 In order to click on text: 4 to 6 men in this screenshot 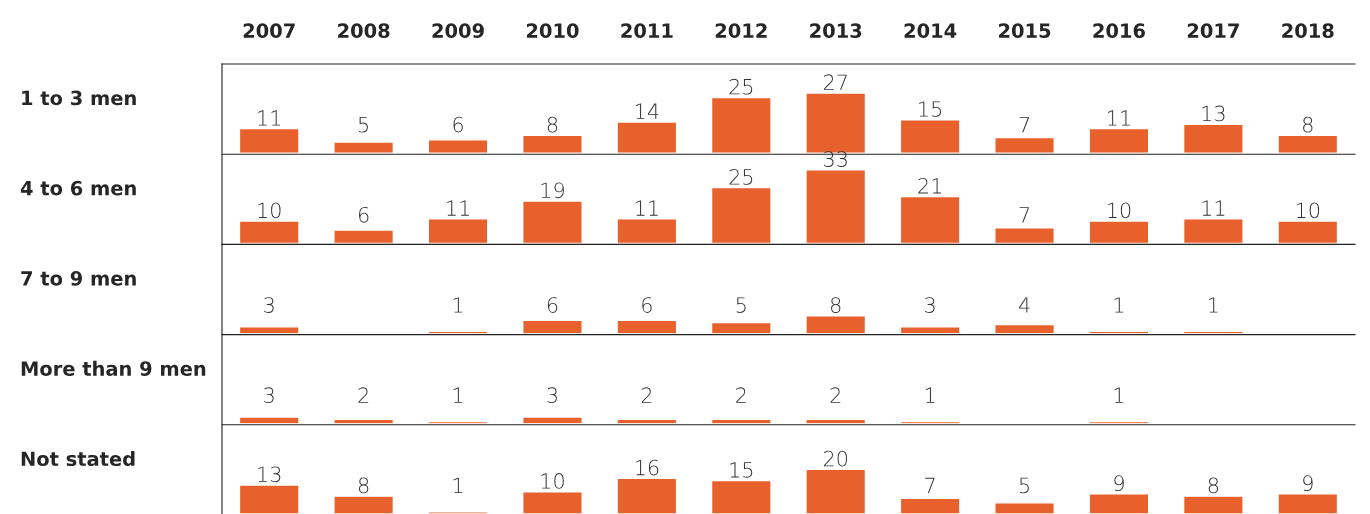, I will do `click(78, 188)`.